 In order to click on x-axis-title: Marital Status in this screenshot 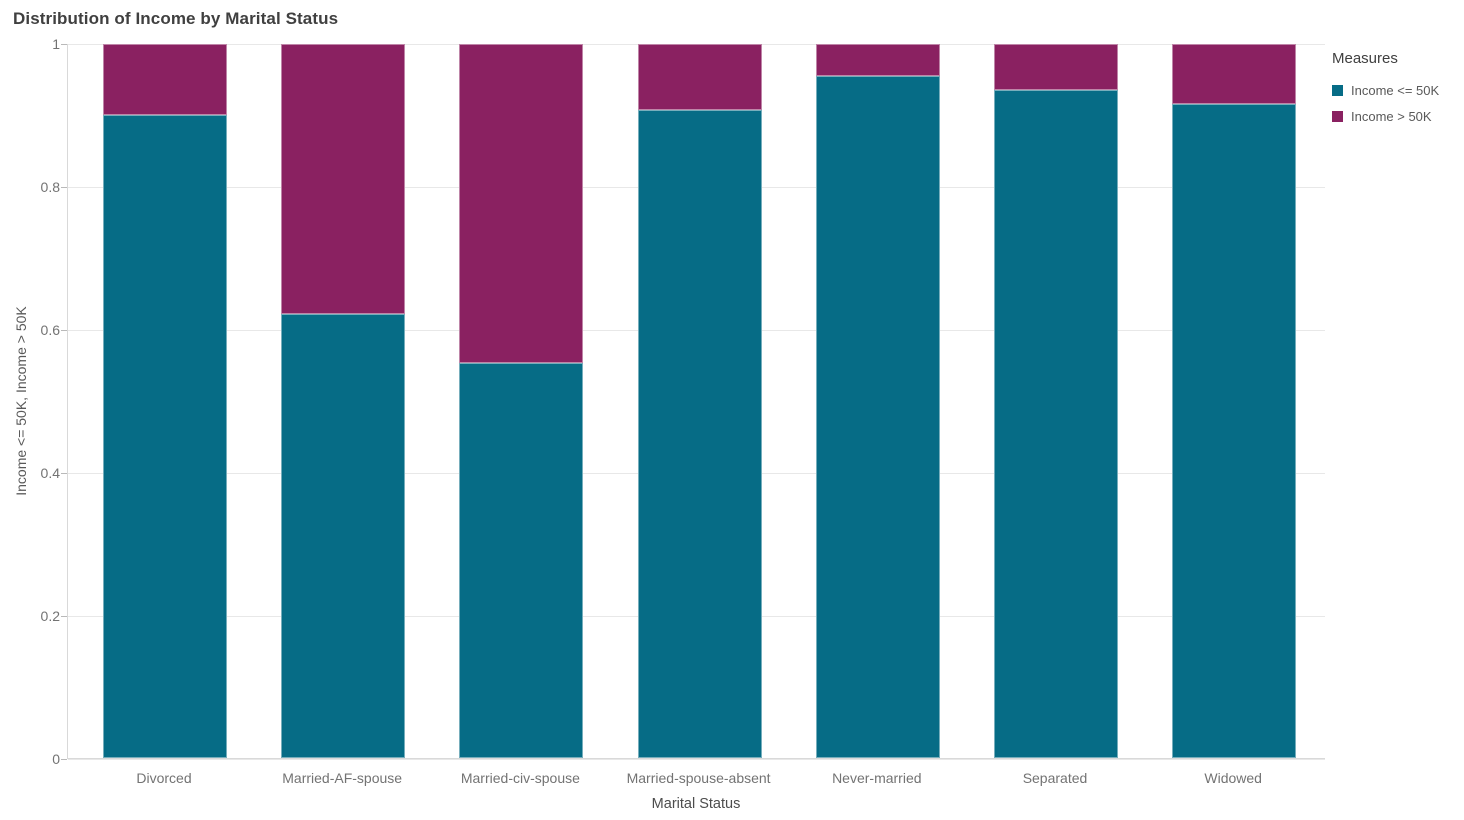, I will do `click(696, 804)`.